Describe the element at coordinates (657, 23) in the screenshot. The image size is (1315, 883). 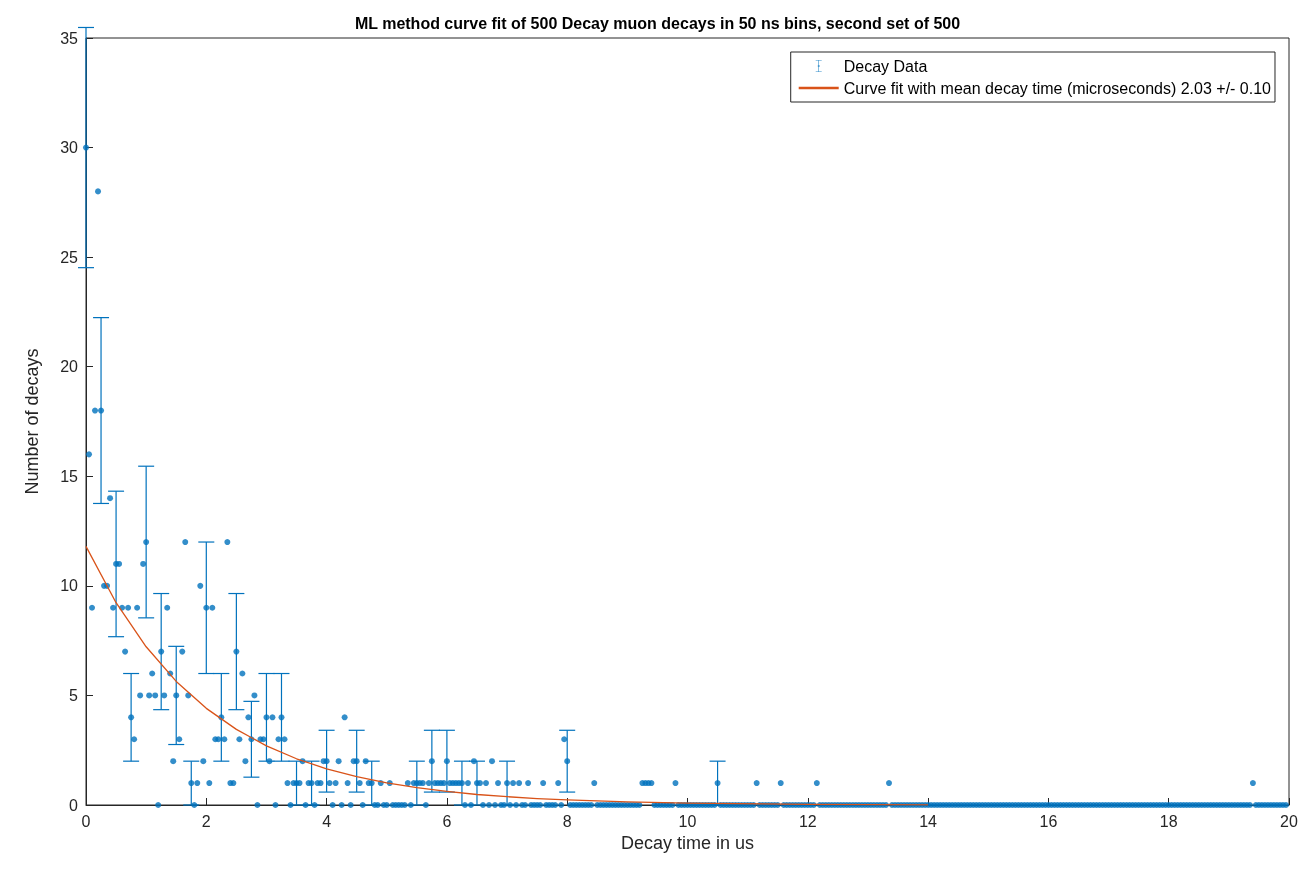
I see `chart-title: ML method curve fit of 500 Decay muon decays in 50 ns bins, second set of 500` at that location.